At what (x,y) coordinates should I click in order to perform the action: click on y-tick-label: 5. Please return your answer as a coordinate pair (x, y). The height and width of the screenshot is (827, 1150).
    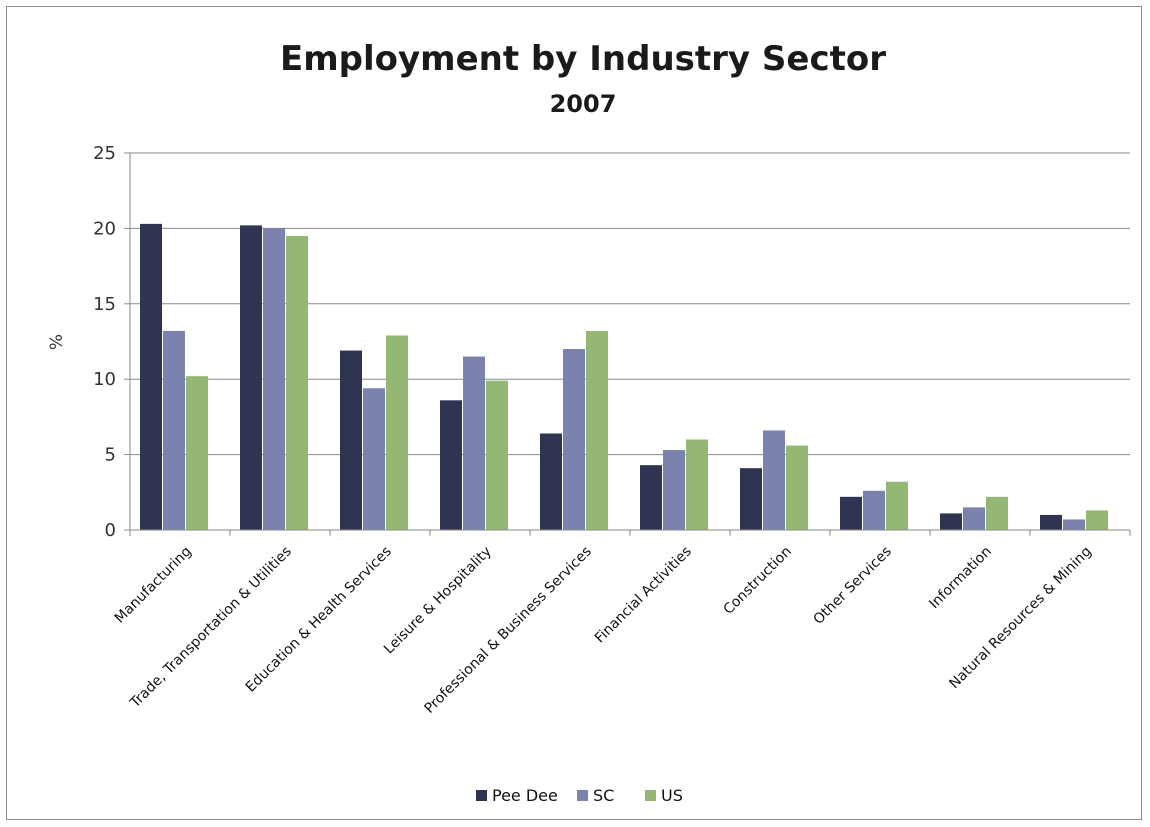
    Looking at the image, I should click on (110, 455).